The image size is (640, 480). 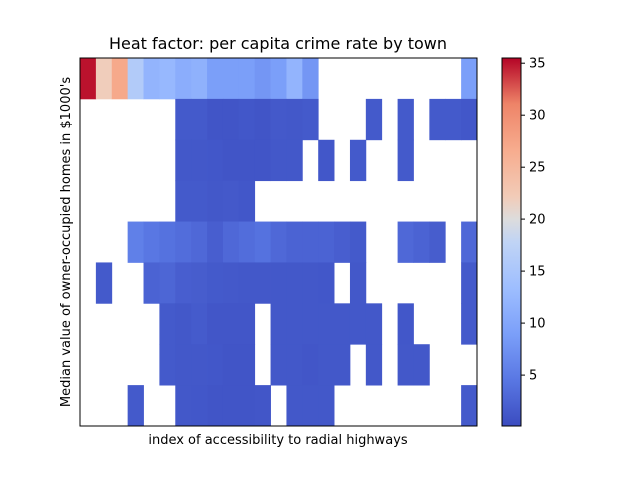 I want to click on colorbar-tick-label: 20, so click(x=537, y=220).